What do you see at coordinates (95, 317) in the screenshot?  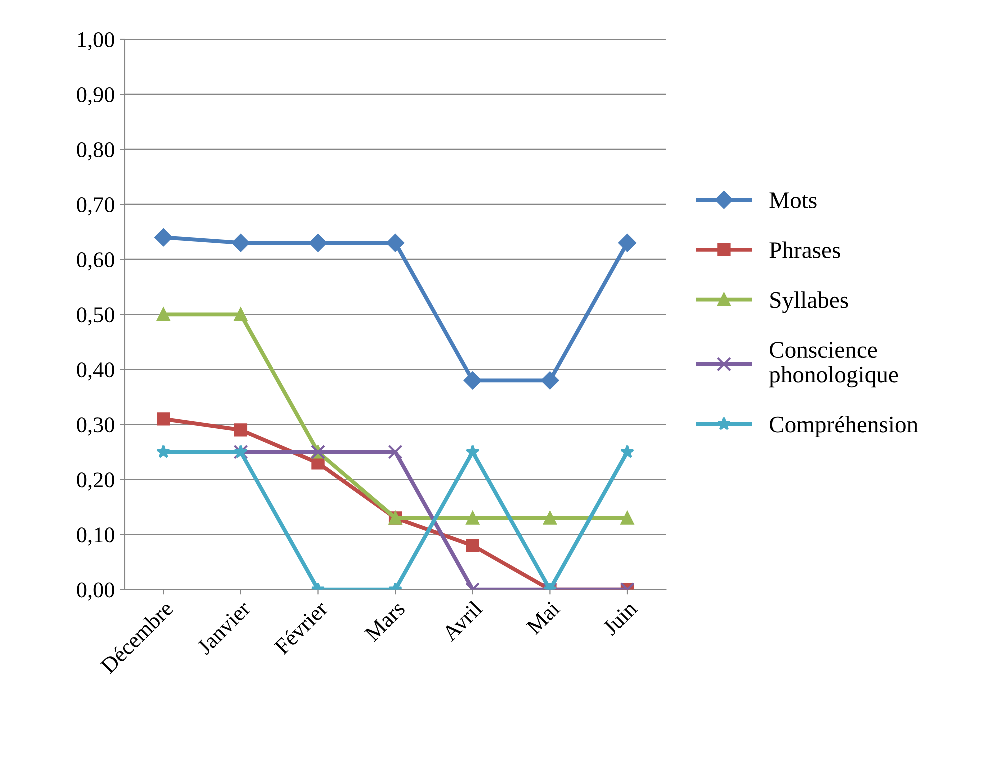 I see `y-tick-label: 0,50` at bounding box center [95, 317].